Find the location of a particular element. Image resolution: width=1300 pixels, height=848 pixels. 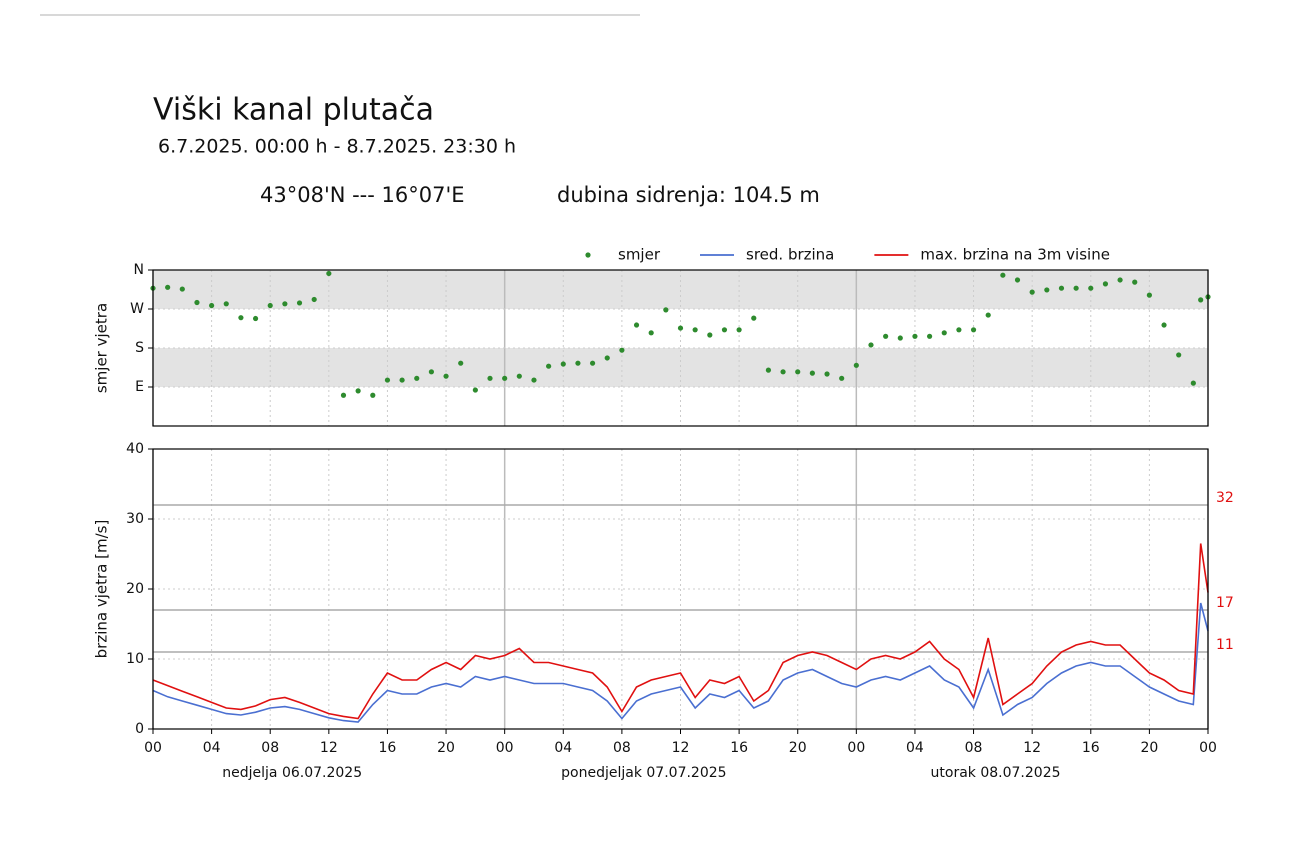

y-axis-label: smjer vjetra is located at coordinates (102, 348).